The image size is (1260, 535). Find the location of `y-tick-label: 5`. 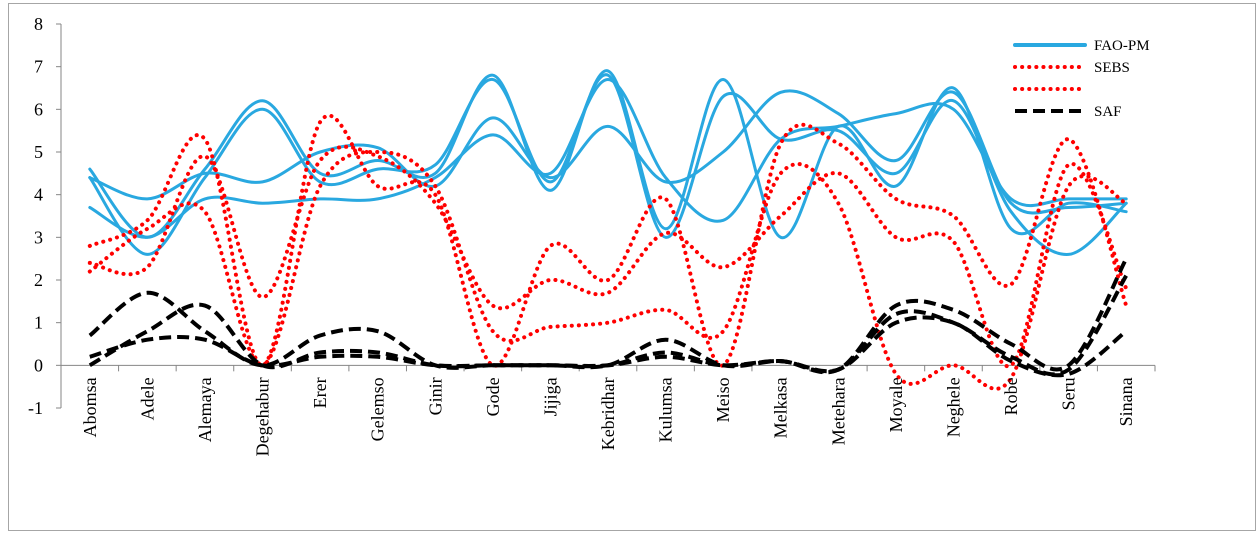

y-tick-label: 5 is located at coordinates (38, 152).